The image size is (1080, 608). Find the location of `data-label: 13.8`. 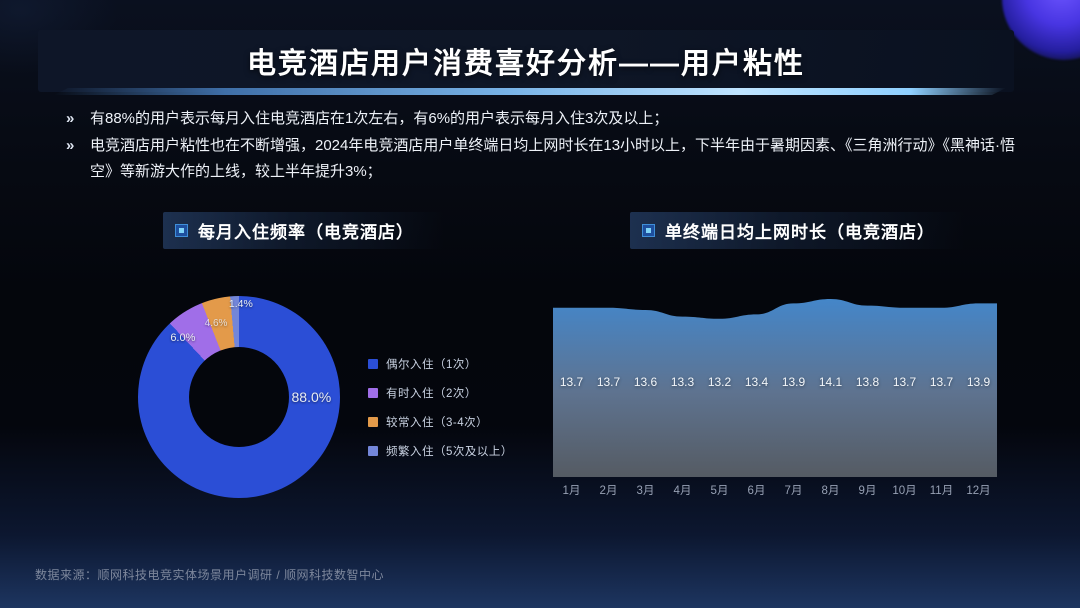

data-label: 13.8 is located at coordinates (867, 382).